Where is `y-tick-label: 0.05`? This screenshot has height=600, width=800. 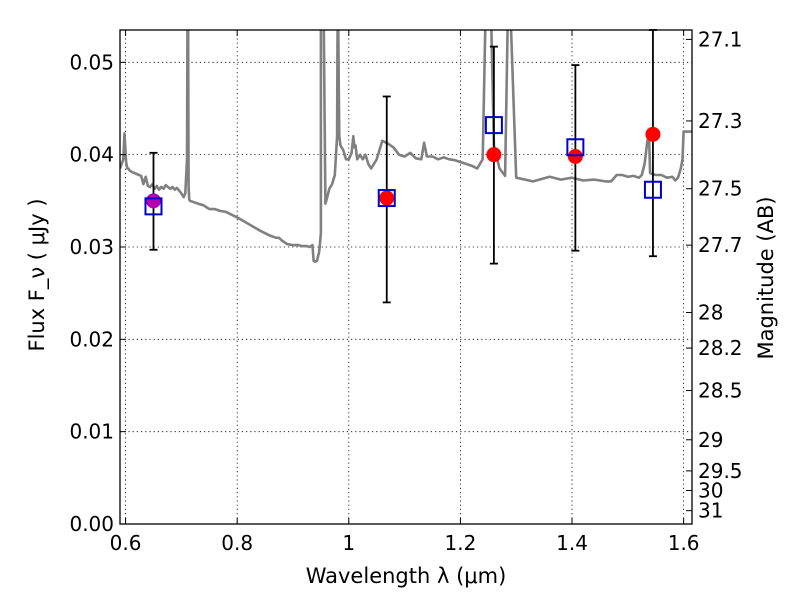 y-tick-label: 0.05 is located at coordinates (91, 62).